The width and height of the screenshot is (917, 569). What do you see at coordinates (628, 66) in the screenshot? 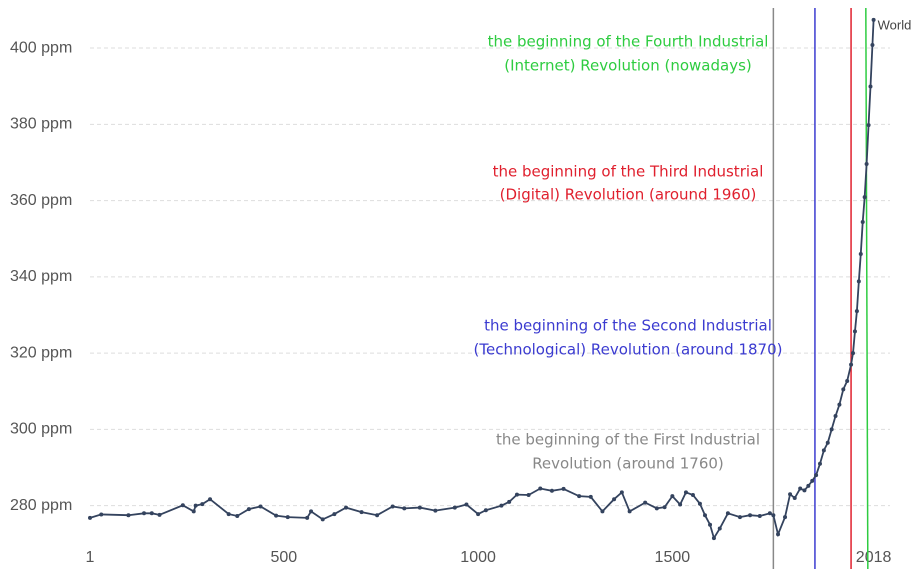
I see `annotation-text: (Internet) Revolution (nowadays)` at bounding box center [628, 66].